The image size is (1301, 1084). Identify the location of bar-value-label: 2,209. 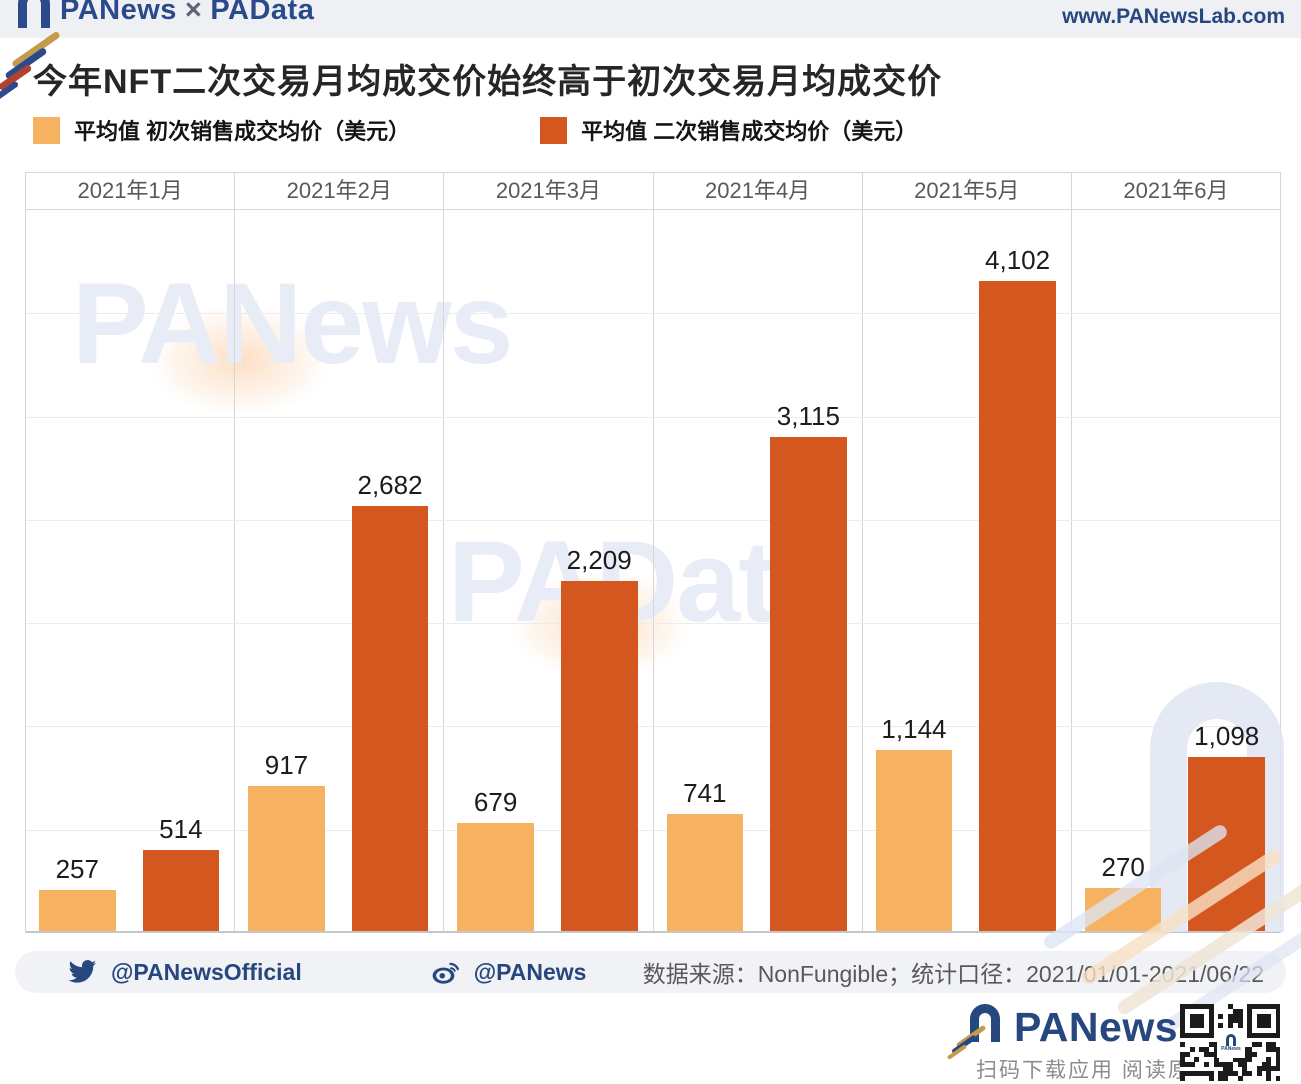
(599, 560).